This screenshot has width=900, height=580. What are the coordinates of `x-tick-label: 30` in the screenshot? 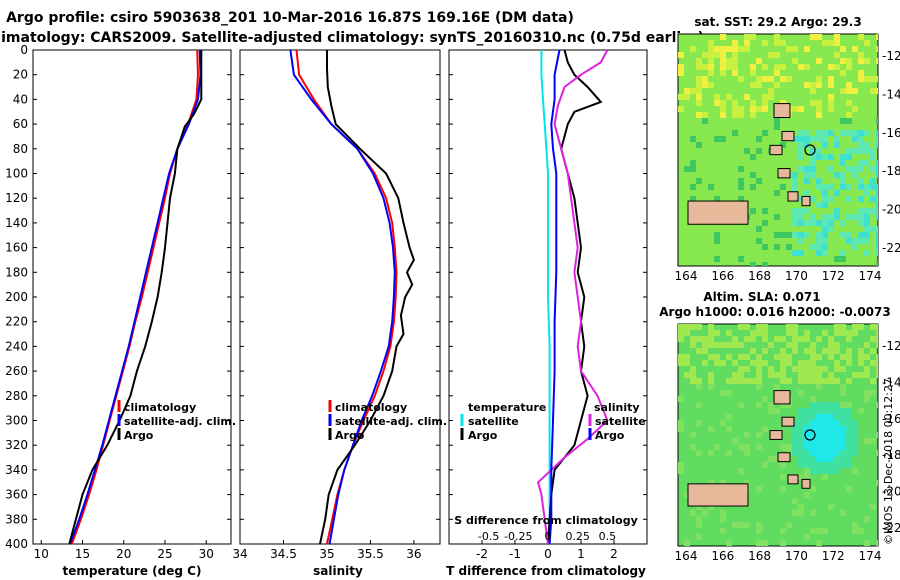 It's located at (206, 554).